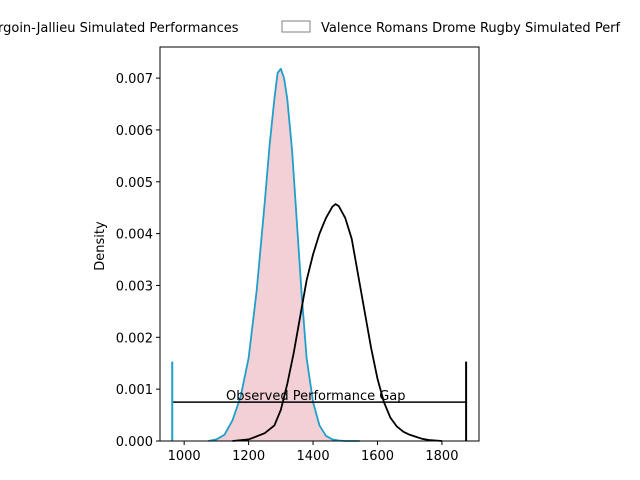  Describe the element at coordinates (184, 456) in the screenshot. I see `x-tick-label-0: 1000` at that location.